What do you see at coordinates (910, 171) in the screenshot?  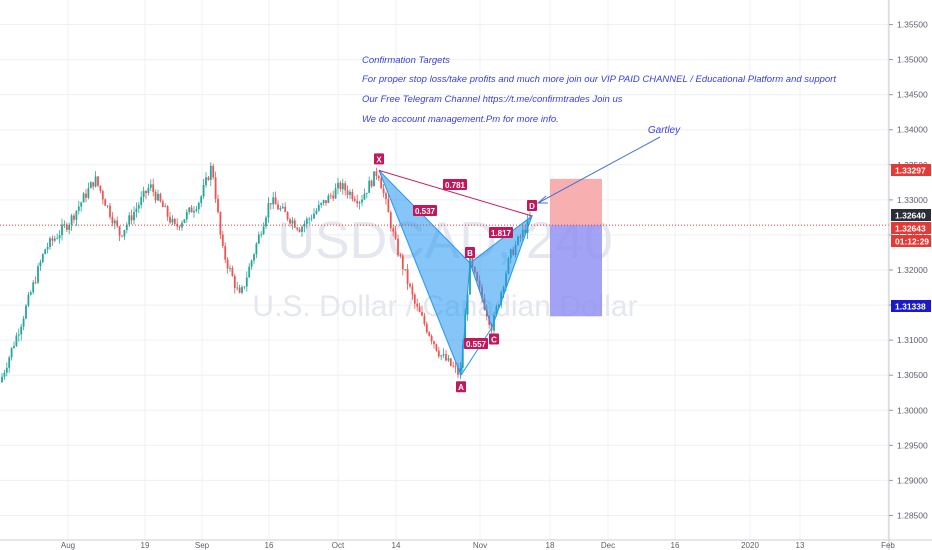 I see `price-label: 1.33297` at bounding box center [910, 171].